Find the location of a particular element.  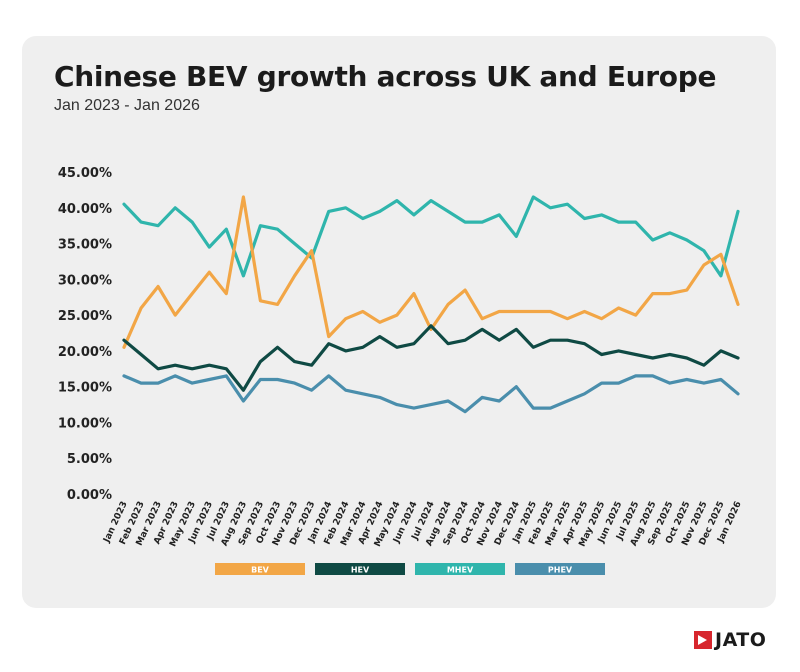

series-line-hev is located at coordinates (431, 358).